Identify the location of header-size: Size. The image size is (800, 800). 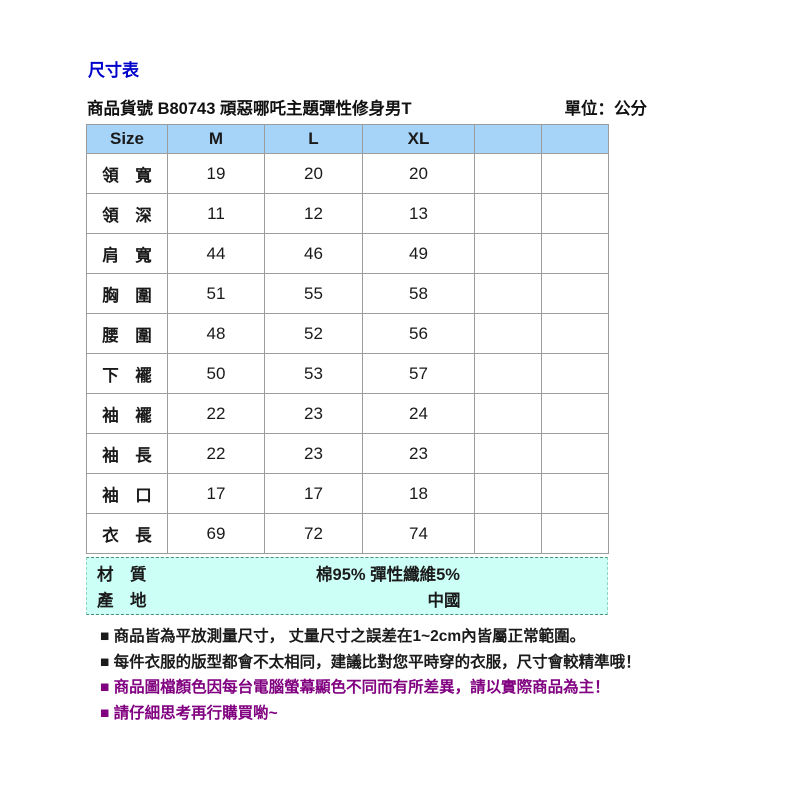
(127, 139).